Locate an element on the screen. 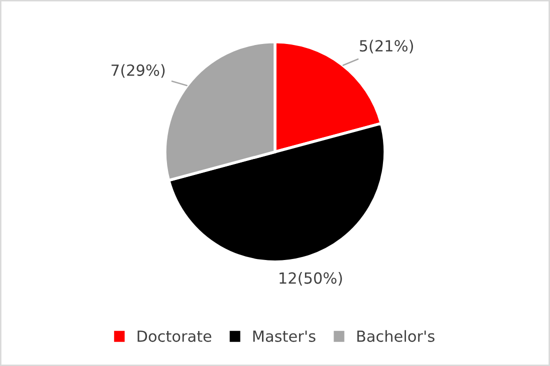  legend-label: Master's is located at coordinates (284, 336).